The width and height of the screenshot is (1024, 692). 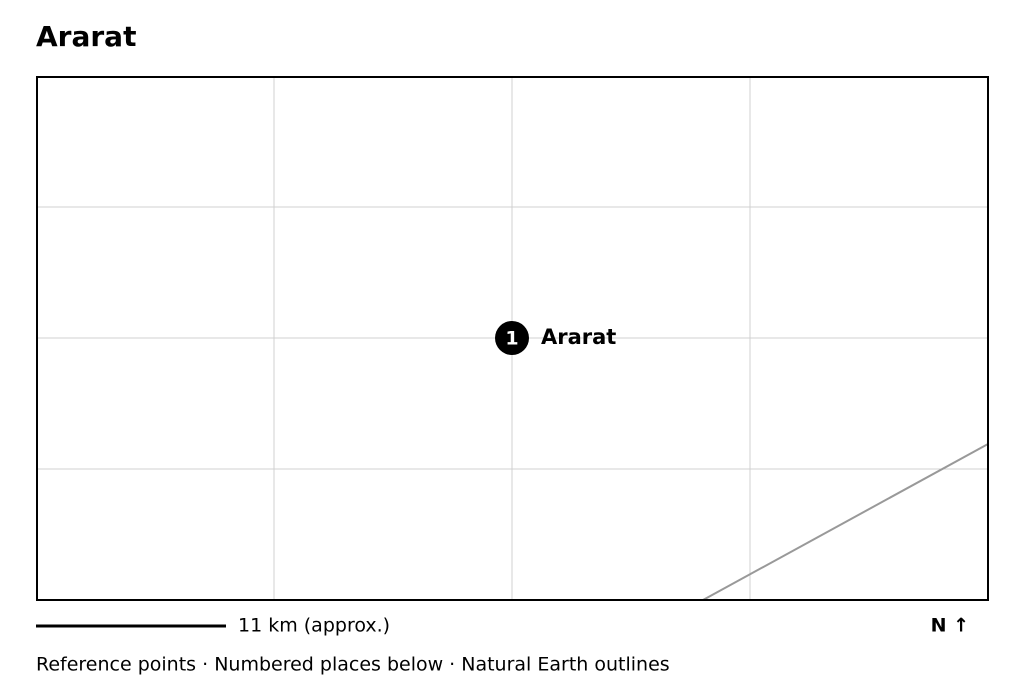 I want to click on marker-circle, so click(x=512, y=338).